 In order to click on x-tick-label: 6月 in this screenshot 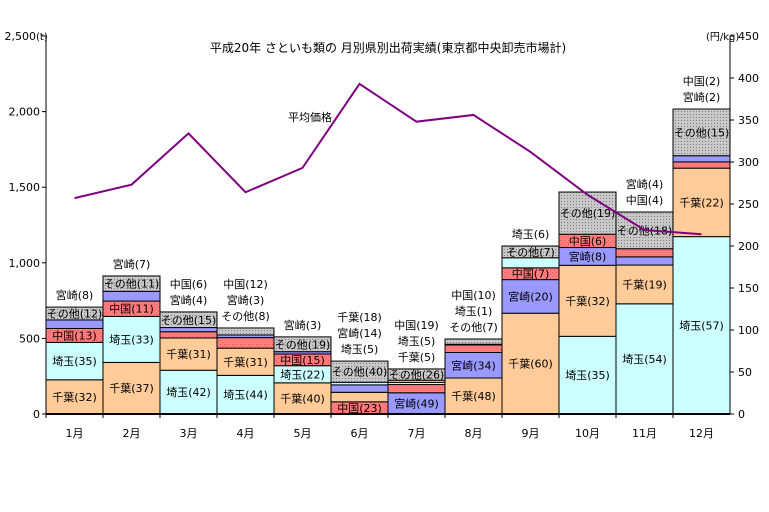, I will do `click(360, 433)`.